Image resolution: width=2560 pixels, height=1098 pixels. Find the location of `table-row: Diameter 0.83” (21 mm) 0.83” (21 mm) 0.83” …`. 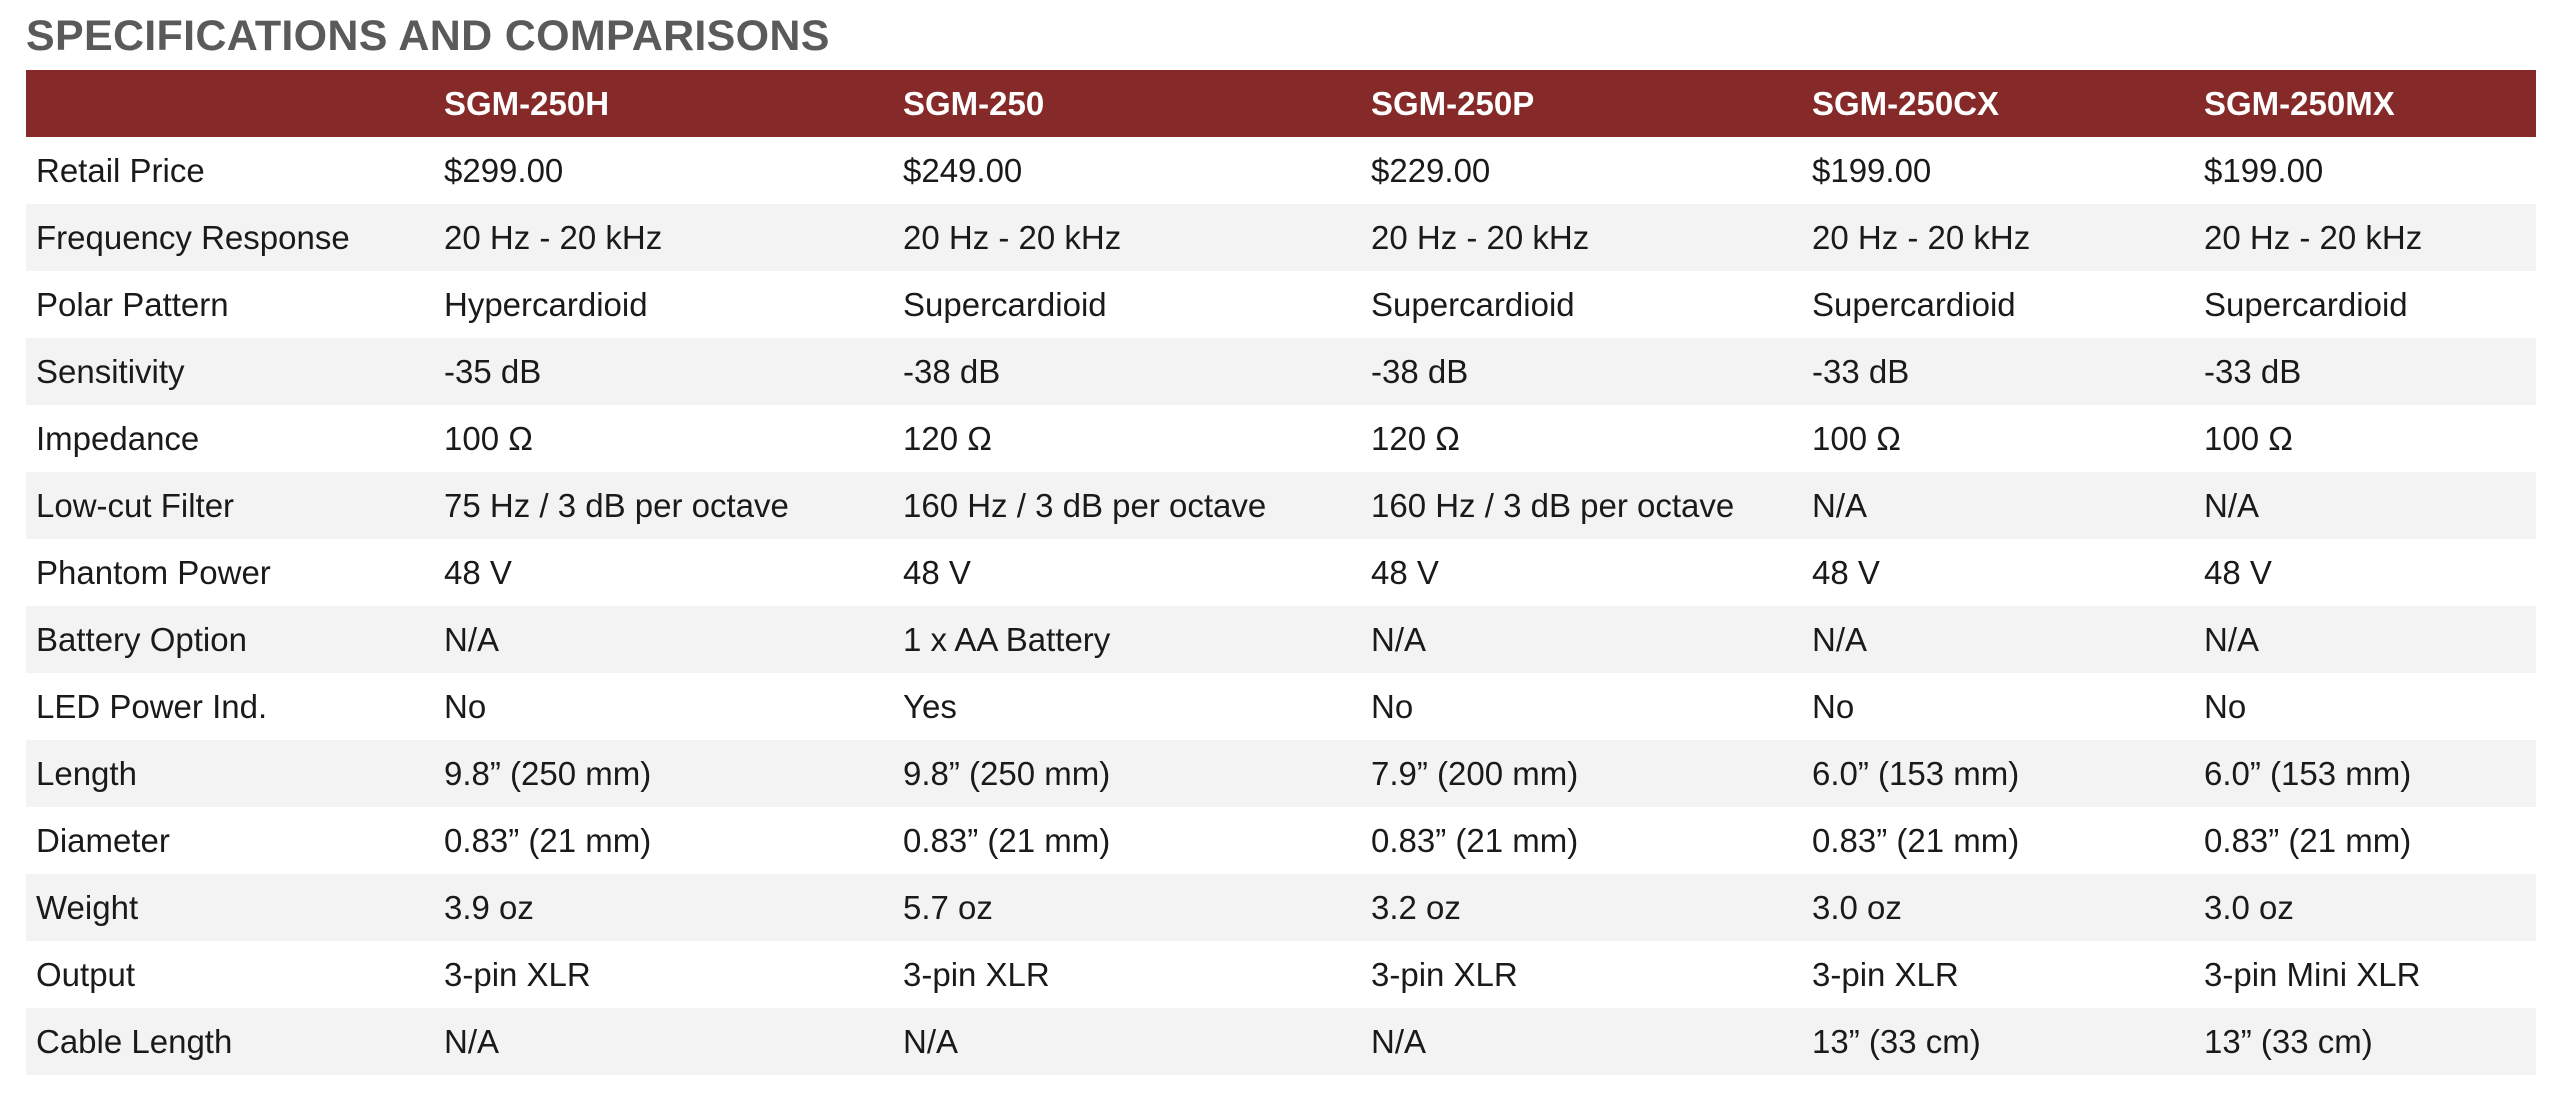

table-row: Diameter 0.83” (21 mm) 0.83” (21 mm) 0.83” … is located at coordinates (1281, 840).